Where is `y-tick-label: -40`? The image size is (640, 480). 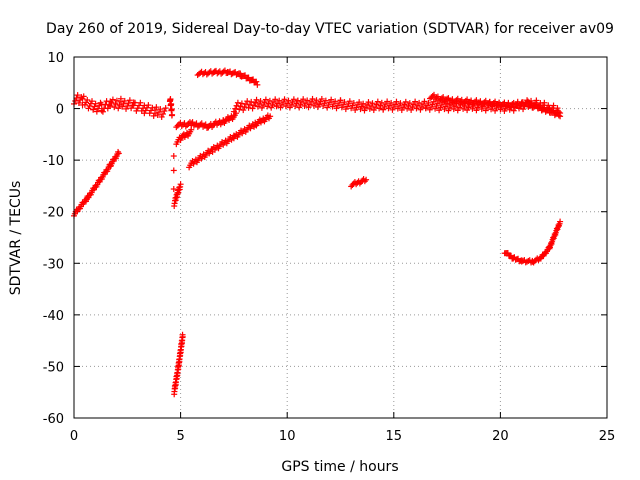 y-tick-label: -40 is located at coordinates (53, 316).